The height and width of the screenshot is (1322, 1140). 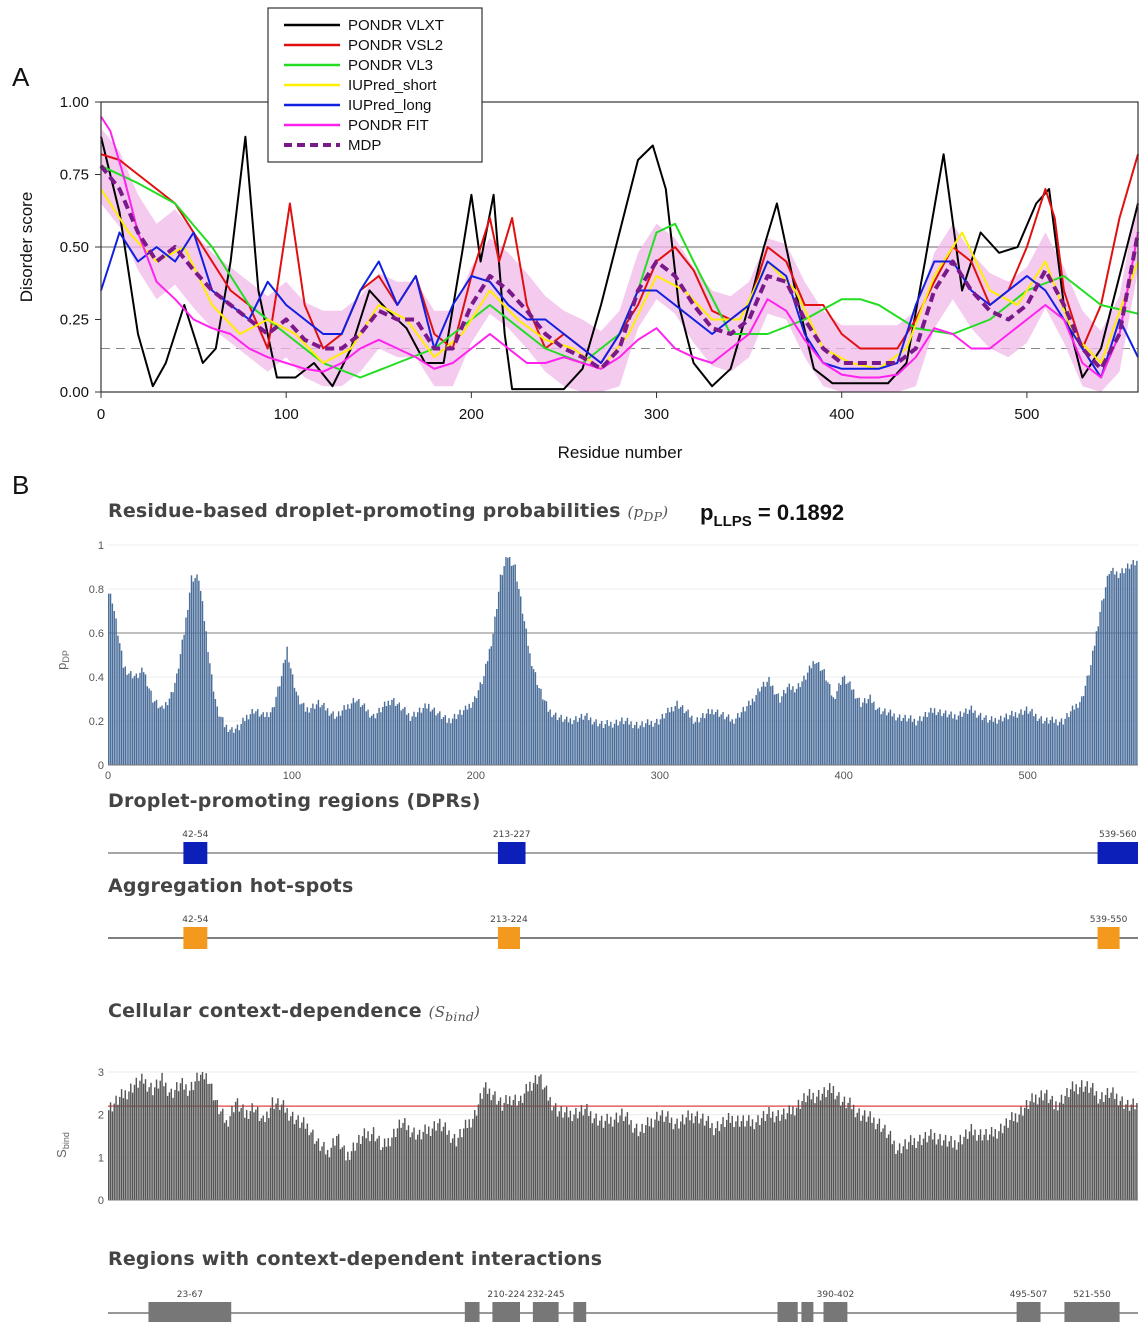 What do you see at coordinates (101, 414) in the screenshot?
I see `x-tick-label-0: 0` at bounding box center [101, 414].